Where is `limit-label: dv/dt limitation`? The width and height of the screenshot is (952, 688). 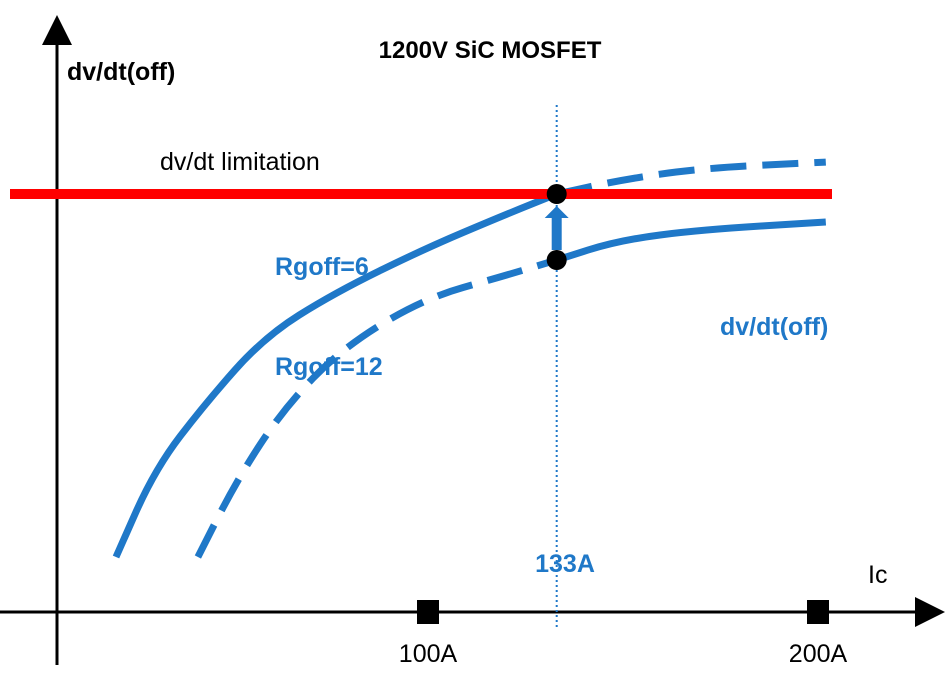 limit-label: dv/dt limitation is located at coordinates (240, 162).